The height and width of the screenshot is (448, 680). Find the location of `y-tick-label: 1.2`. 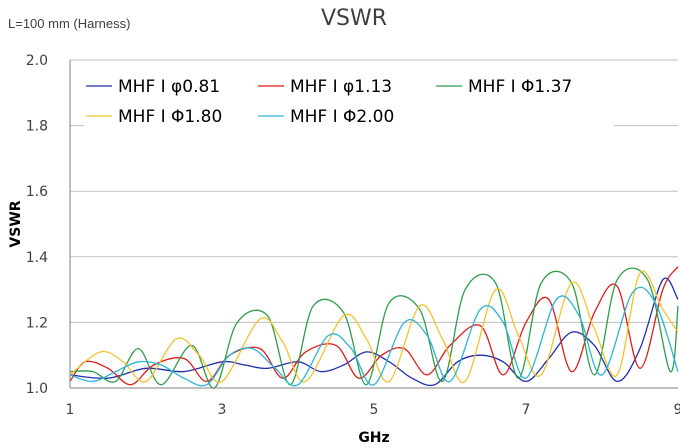

y-tick-label: 1.2 is located at coordinates (37, 323).